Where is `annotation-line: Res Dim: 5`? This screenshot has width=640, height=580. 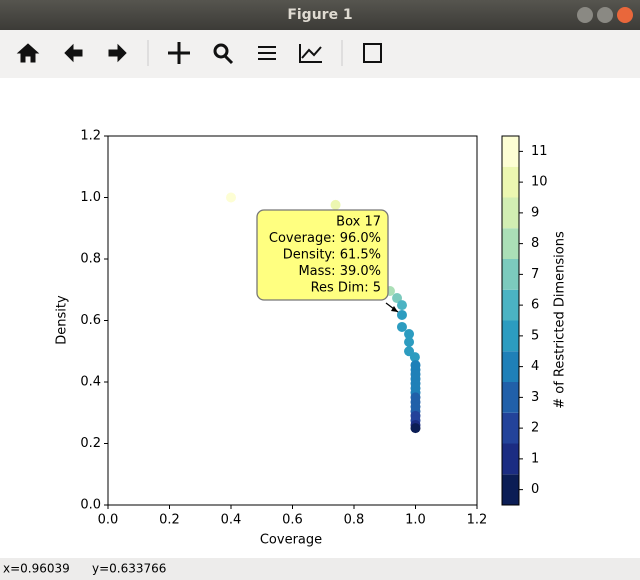
annotation-line: Res Dim: 5 is located at coordinates (346, 288).